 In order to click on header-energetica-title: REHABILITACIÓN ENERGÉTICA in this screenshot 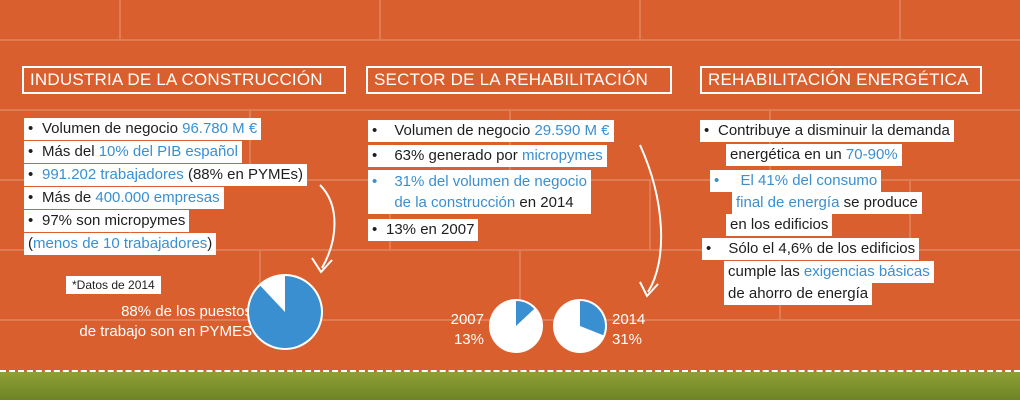, I will do `click(838, 79)`.